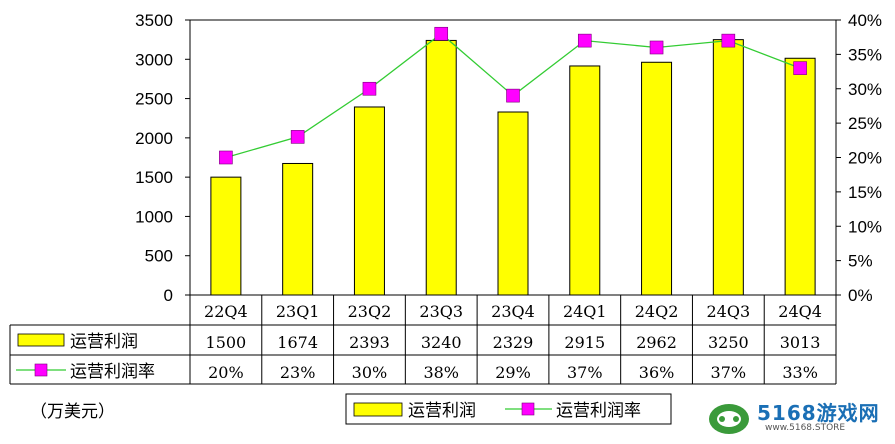 The height and width of the screenshot is (444, 895). What do you see at coordinates (513, 372) in the screenshot?
I see `table-cell-line: 29%` at bounding box center [513, 372].